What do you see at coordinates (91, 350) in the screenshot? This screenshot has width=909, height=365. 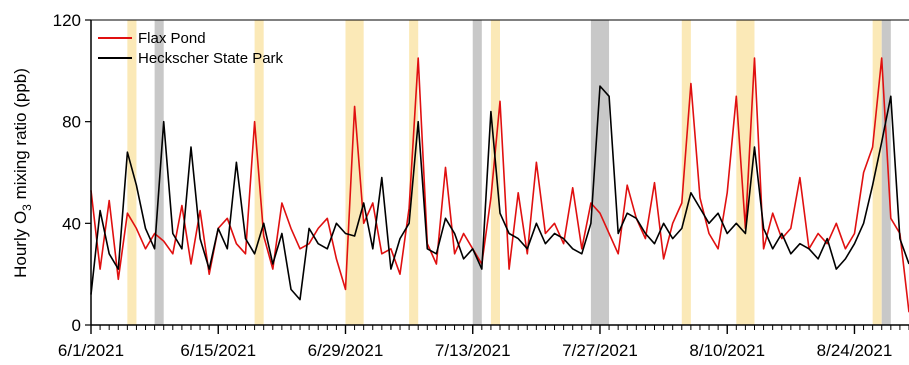 I see `x-tick-label: 6/1/2021` at bounding box center [91, 350].